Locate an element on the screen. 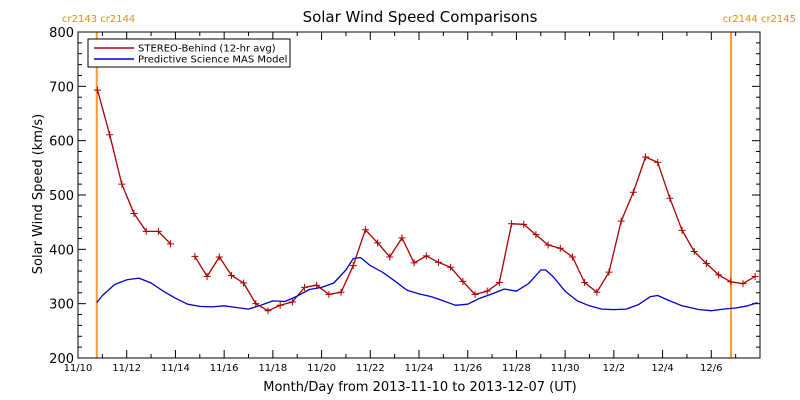  x-tick-label: 12/4 is located at coordinates (662, 368).